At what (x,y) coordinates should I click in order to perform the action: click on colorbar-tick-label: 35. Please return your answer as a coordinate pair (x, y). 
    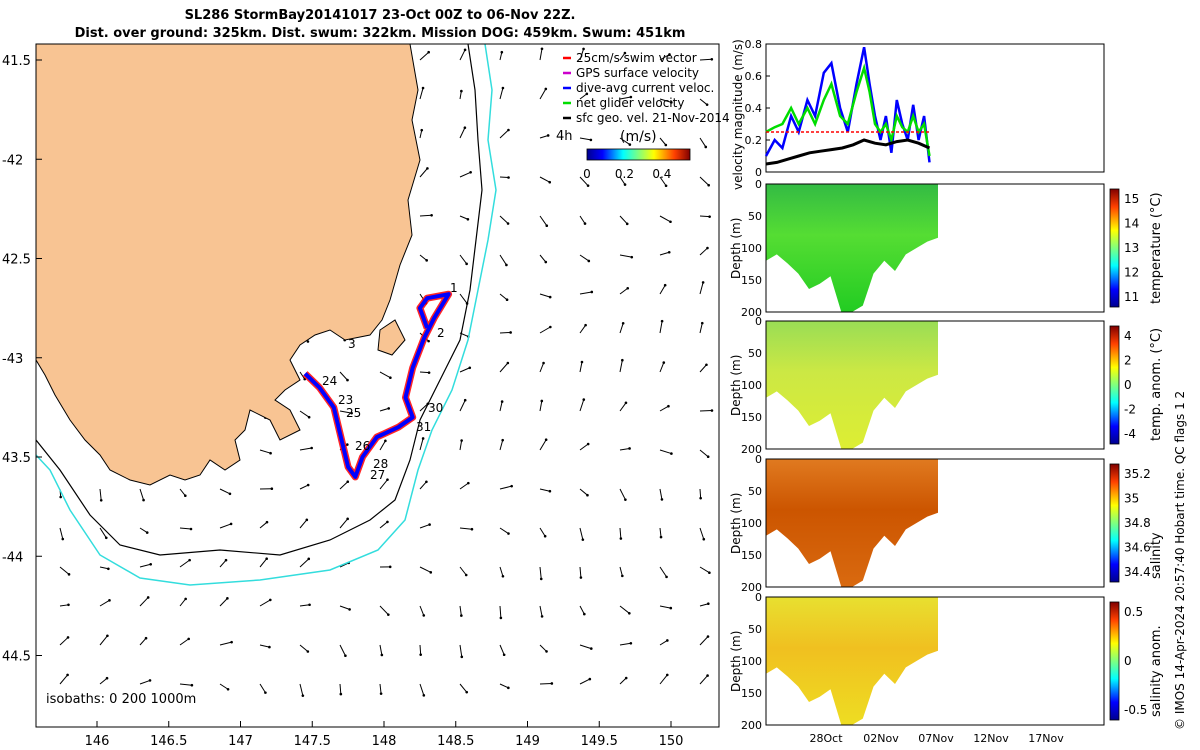
    Looking at the image, I should click on (1131, 499).